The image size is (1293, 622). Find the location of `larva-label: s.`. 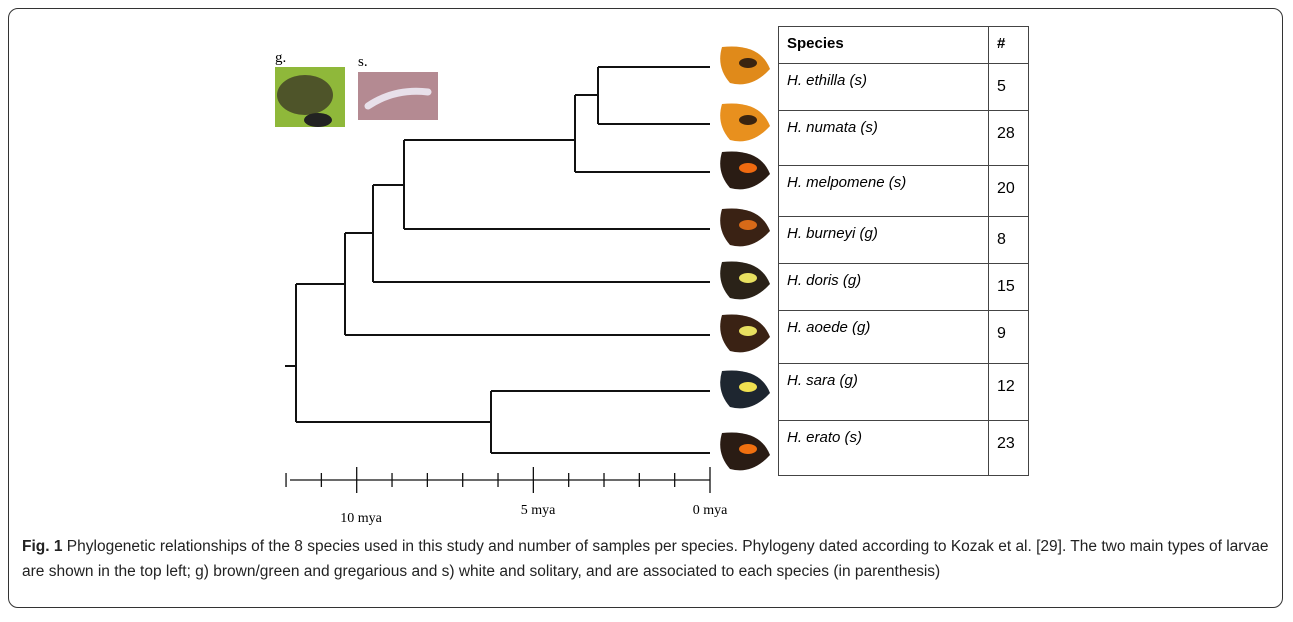

larva-label: s. is located at coordinates (363, 62).